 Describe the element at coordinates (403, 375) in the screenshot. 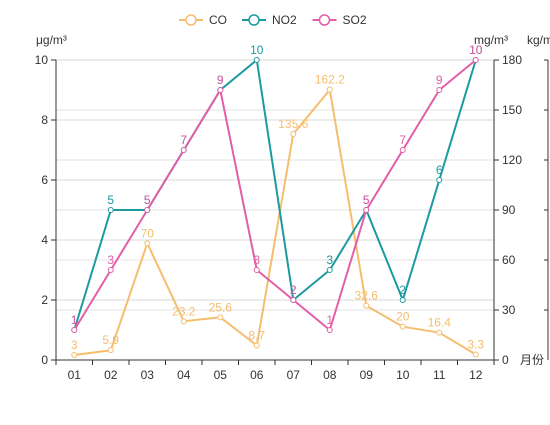

I see `x-tick-label: 10` at that location.